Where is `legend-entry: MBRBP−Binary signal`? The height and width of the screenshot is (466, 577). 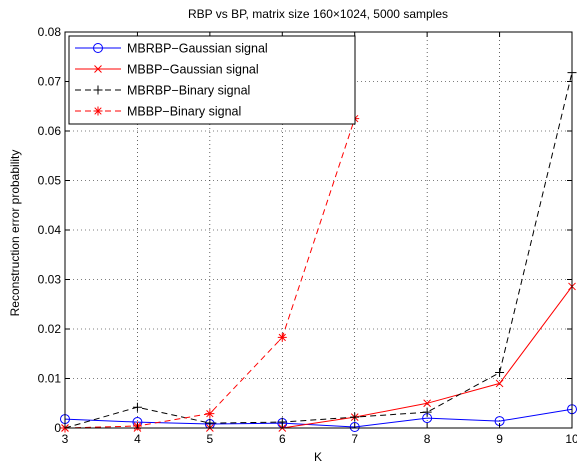 legend-entry: MBRBP−Binary signal is located at coordinates (162, 91).